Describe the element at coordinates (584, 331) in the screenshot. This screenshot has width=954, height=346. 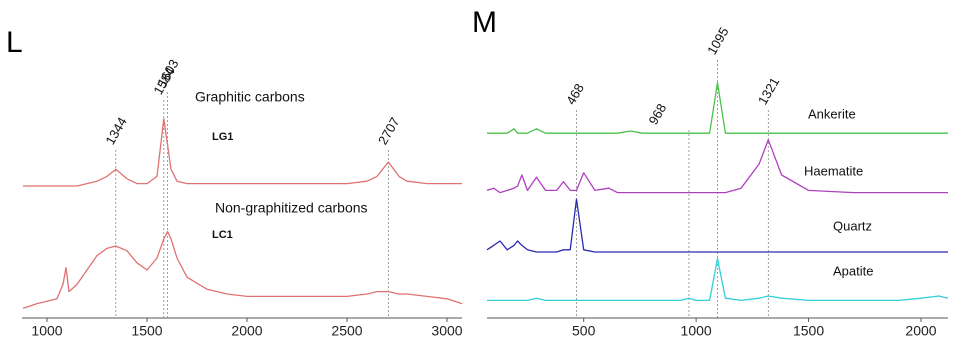
I see `x-tick-label: 500` at that location.